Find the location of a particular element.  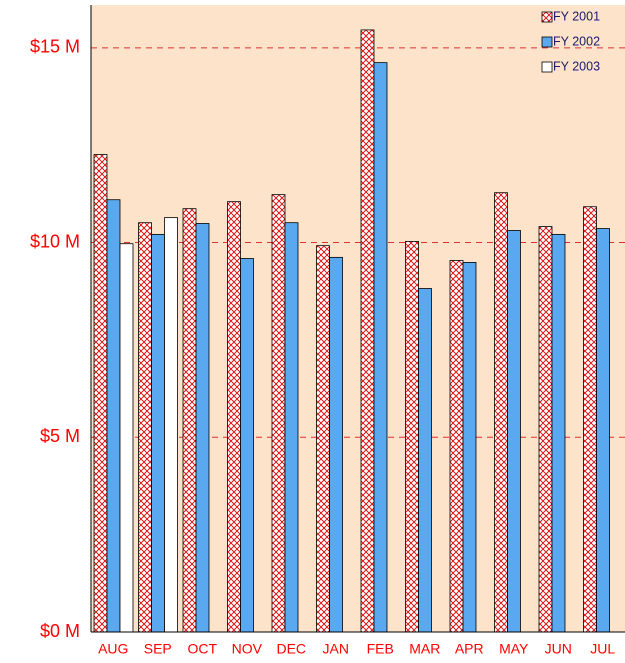

y-tick-label: $5 M is located at coordinates (60, 436).